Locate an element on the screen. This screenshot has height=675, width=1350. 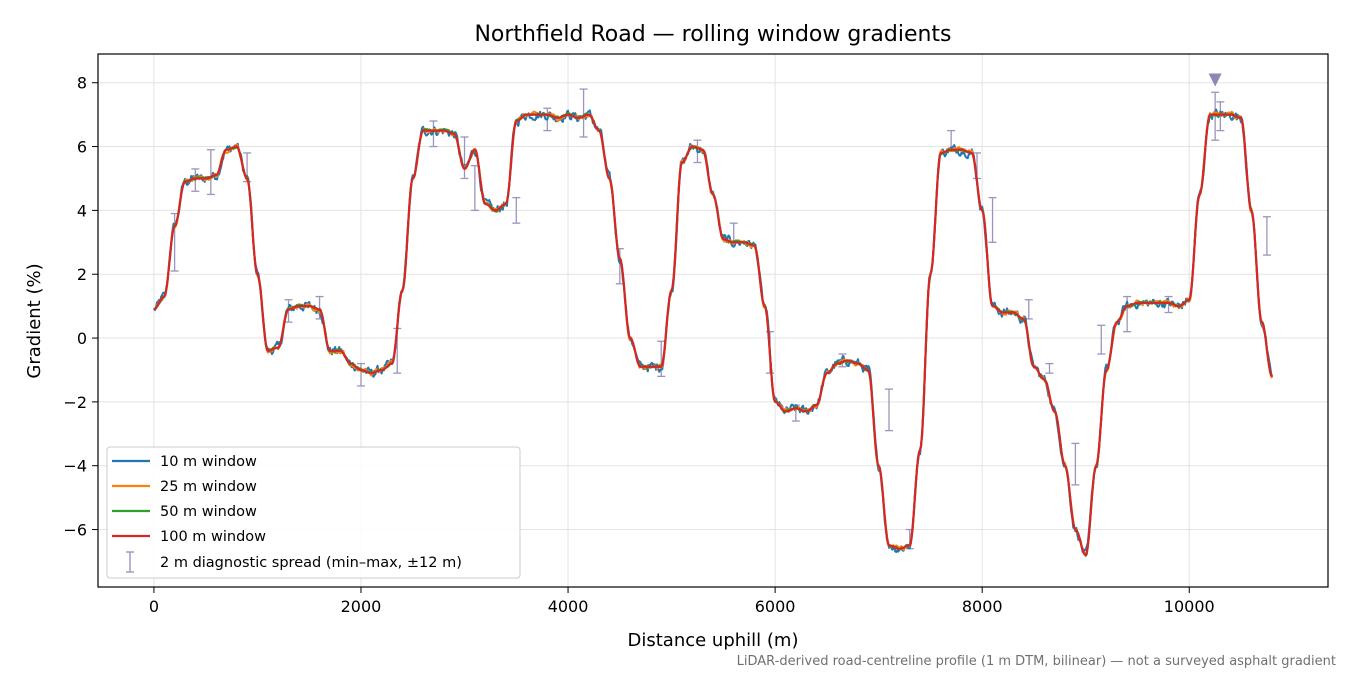
legend-label-10m: 10 m window is located at coordinates (208, 462).